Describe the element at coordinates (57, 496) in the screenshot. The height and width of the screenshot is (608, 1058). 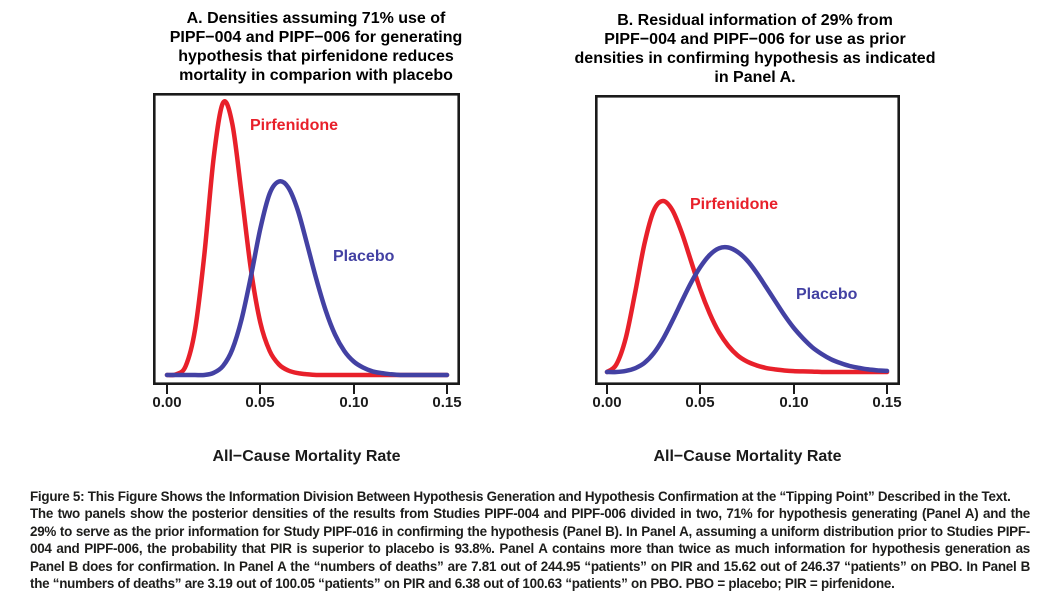
I see `figure-number: Figure 5:` at that location.